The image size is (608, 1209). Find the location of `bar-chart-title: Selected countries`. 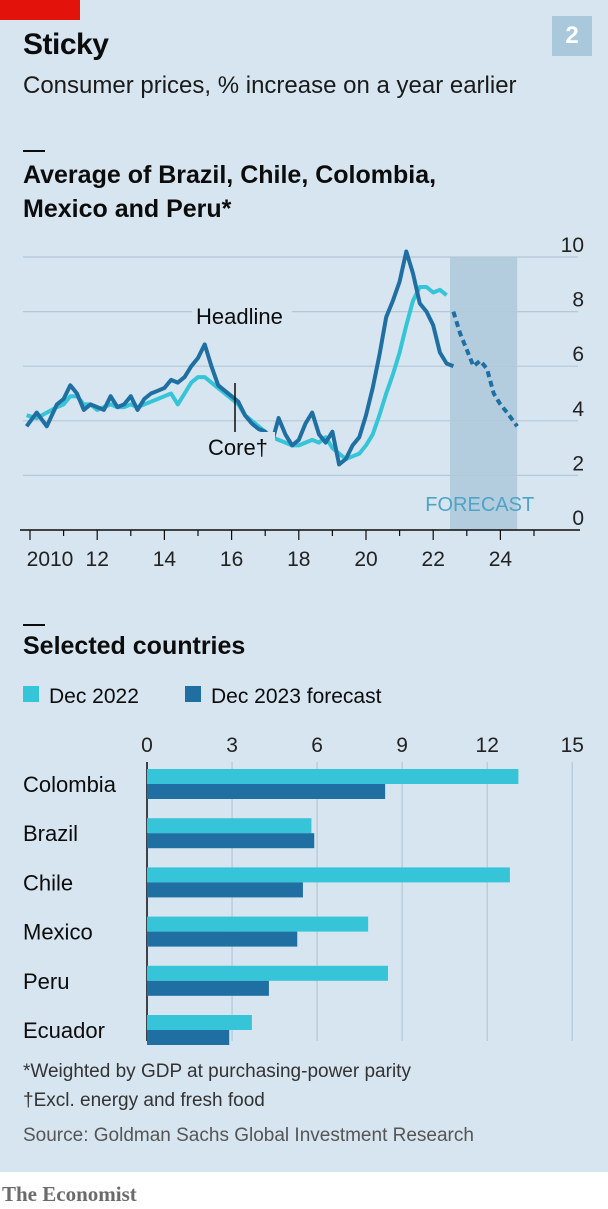

bar-chart-title: Selected countries is located at coordinates (134, 646).